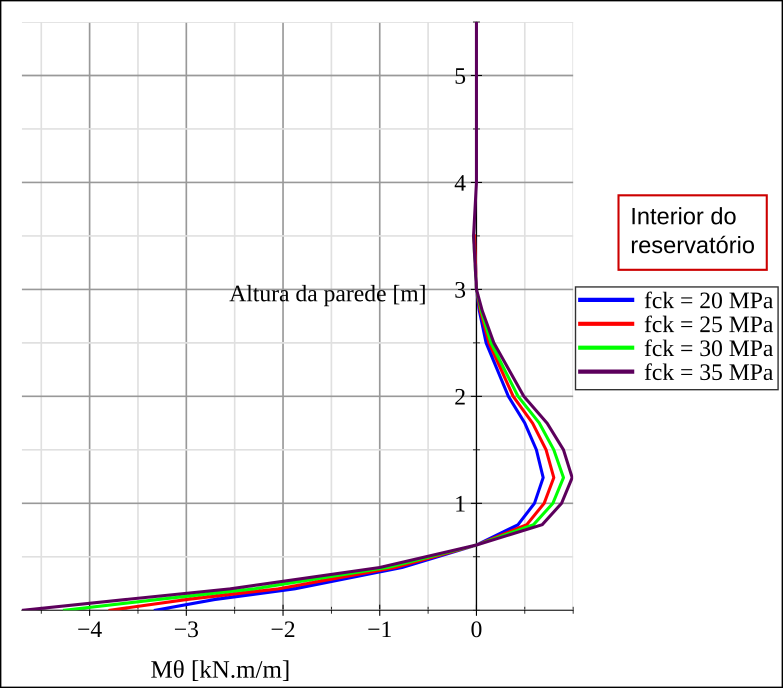 This screenshot has height=688, width=783. What do you see at coordinates (460, 396) in the screenshot?
I see `y-tick-label: 2` at bounding box center [460, 396].